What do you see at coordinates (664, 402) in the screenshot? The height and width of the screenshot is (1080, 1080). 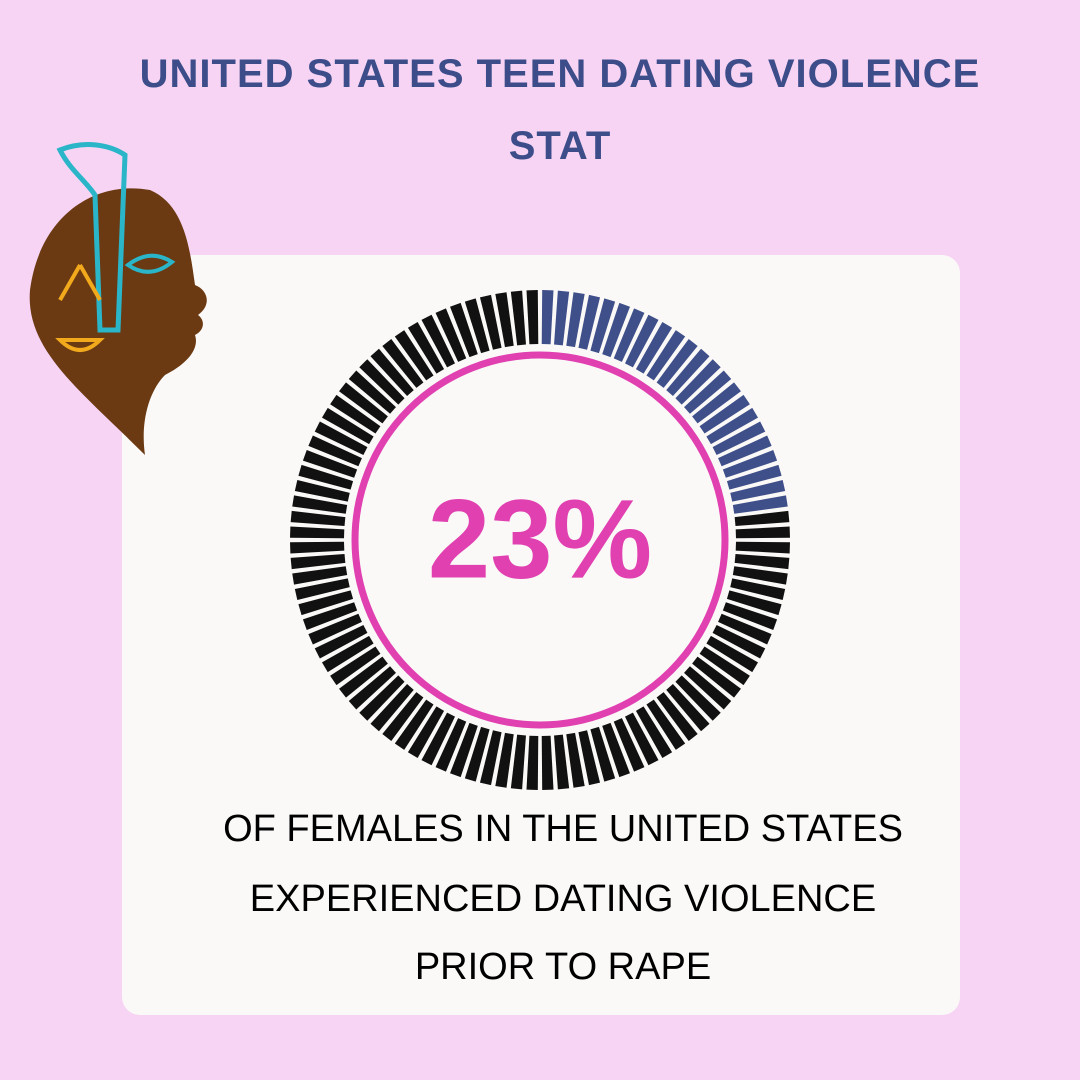 I see `gauge-value` at bounding box center [664, 402].